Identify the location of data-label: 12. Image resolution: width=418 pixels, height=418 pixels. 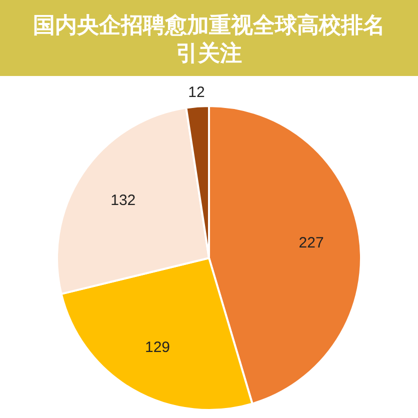
(196, 92).